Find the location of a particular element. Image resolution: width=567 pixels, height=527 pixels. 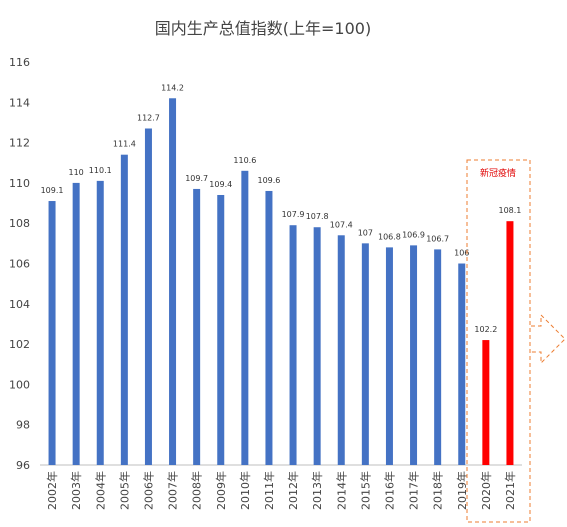

x-tick-label: 2010年 is located at coordinates (245, 490).